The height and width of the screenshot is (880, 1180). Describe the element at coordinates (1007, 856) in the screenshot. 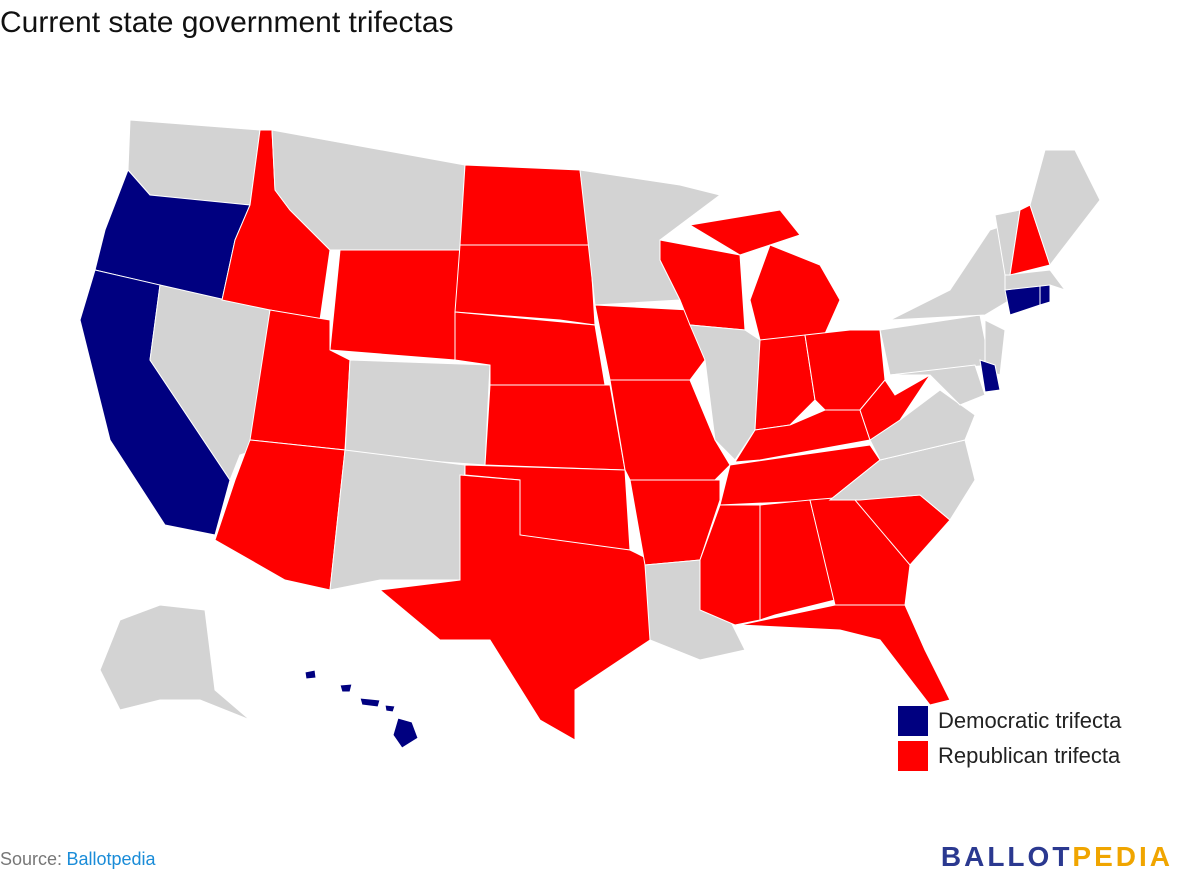

I see `logo-part: BALLOT` at that location.